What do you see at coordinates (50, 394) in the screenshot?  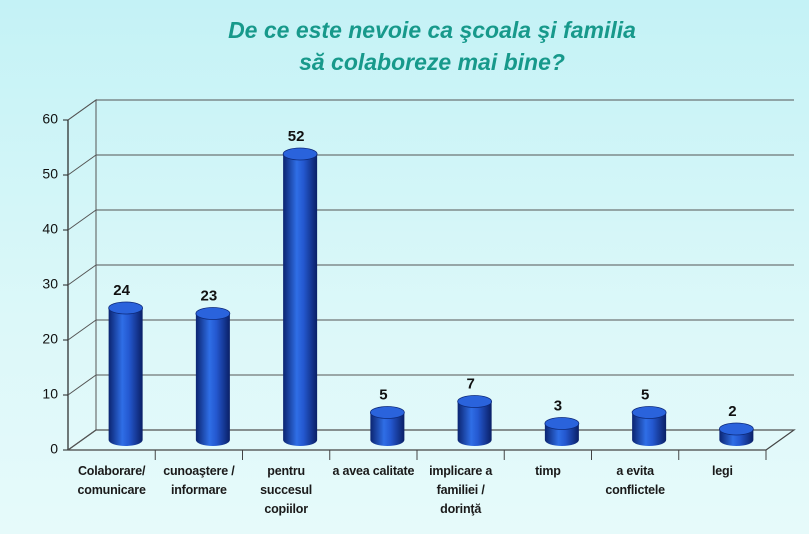 I see `y-tick-label: 10` at bounding box center [50, 394].